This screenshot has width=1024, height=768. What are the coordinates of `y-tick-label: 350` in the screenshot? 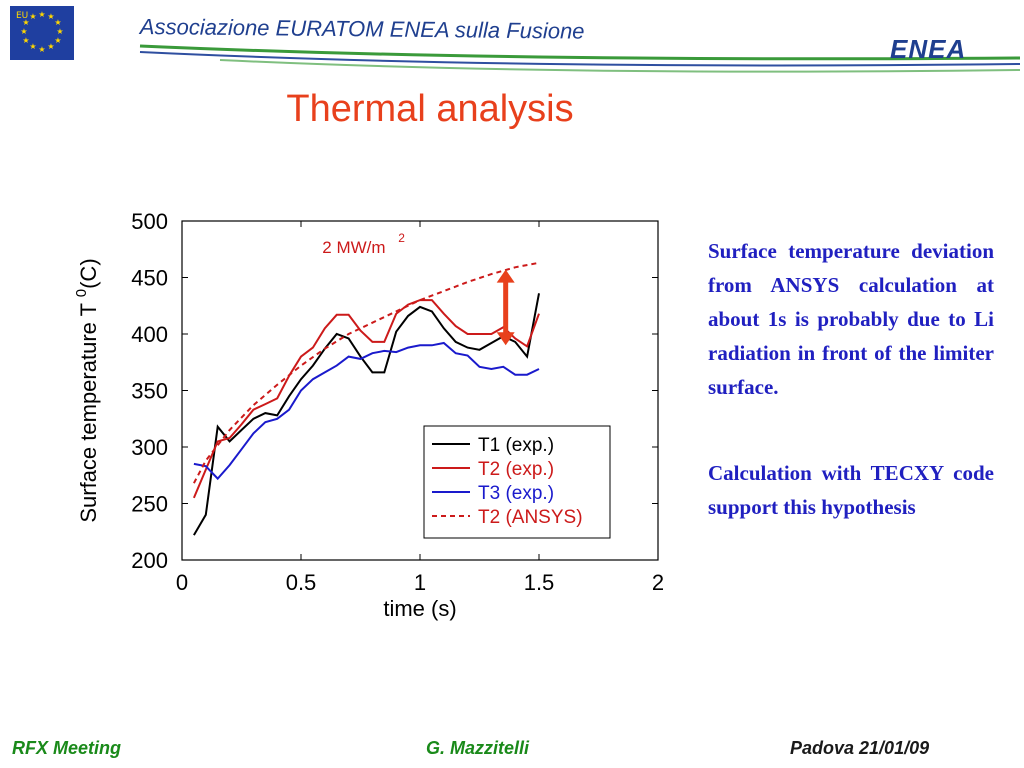 It's located at (149, 391).